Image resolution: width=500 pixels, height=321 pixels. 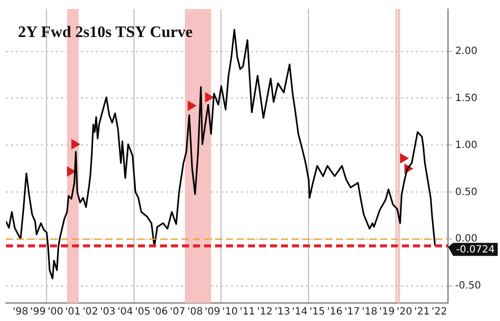 I want to click on x-tick-label: '06, so click(x=160, y=312).